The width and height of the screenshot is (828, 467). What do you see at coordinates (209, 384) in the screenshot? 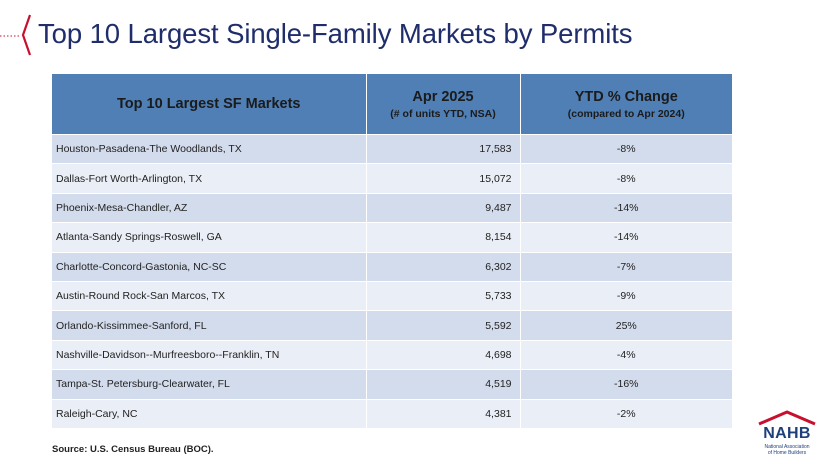
I see `market-name: Tampa-St. Petersburg-Clearwater, FL` at bounding box center [209, 384].